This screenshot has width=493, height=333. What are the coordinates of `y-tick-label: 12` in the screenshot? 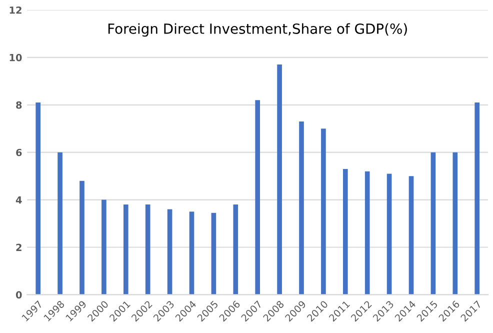 It's located at (16, 10).